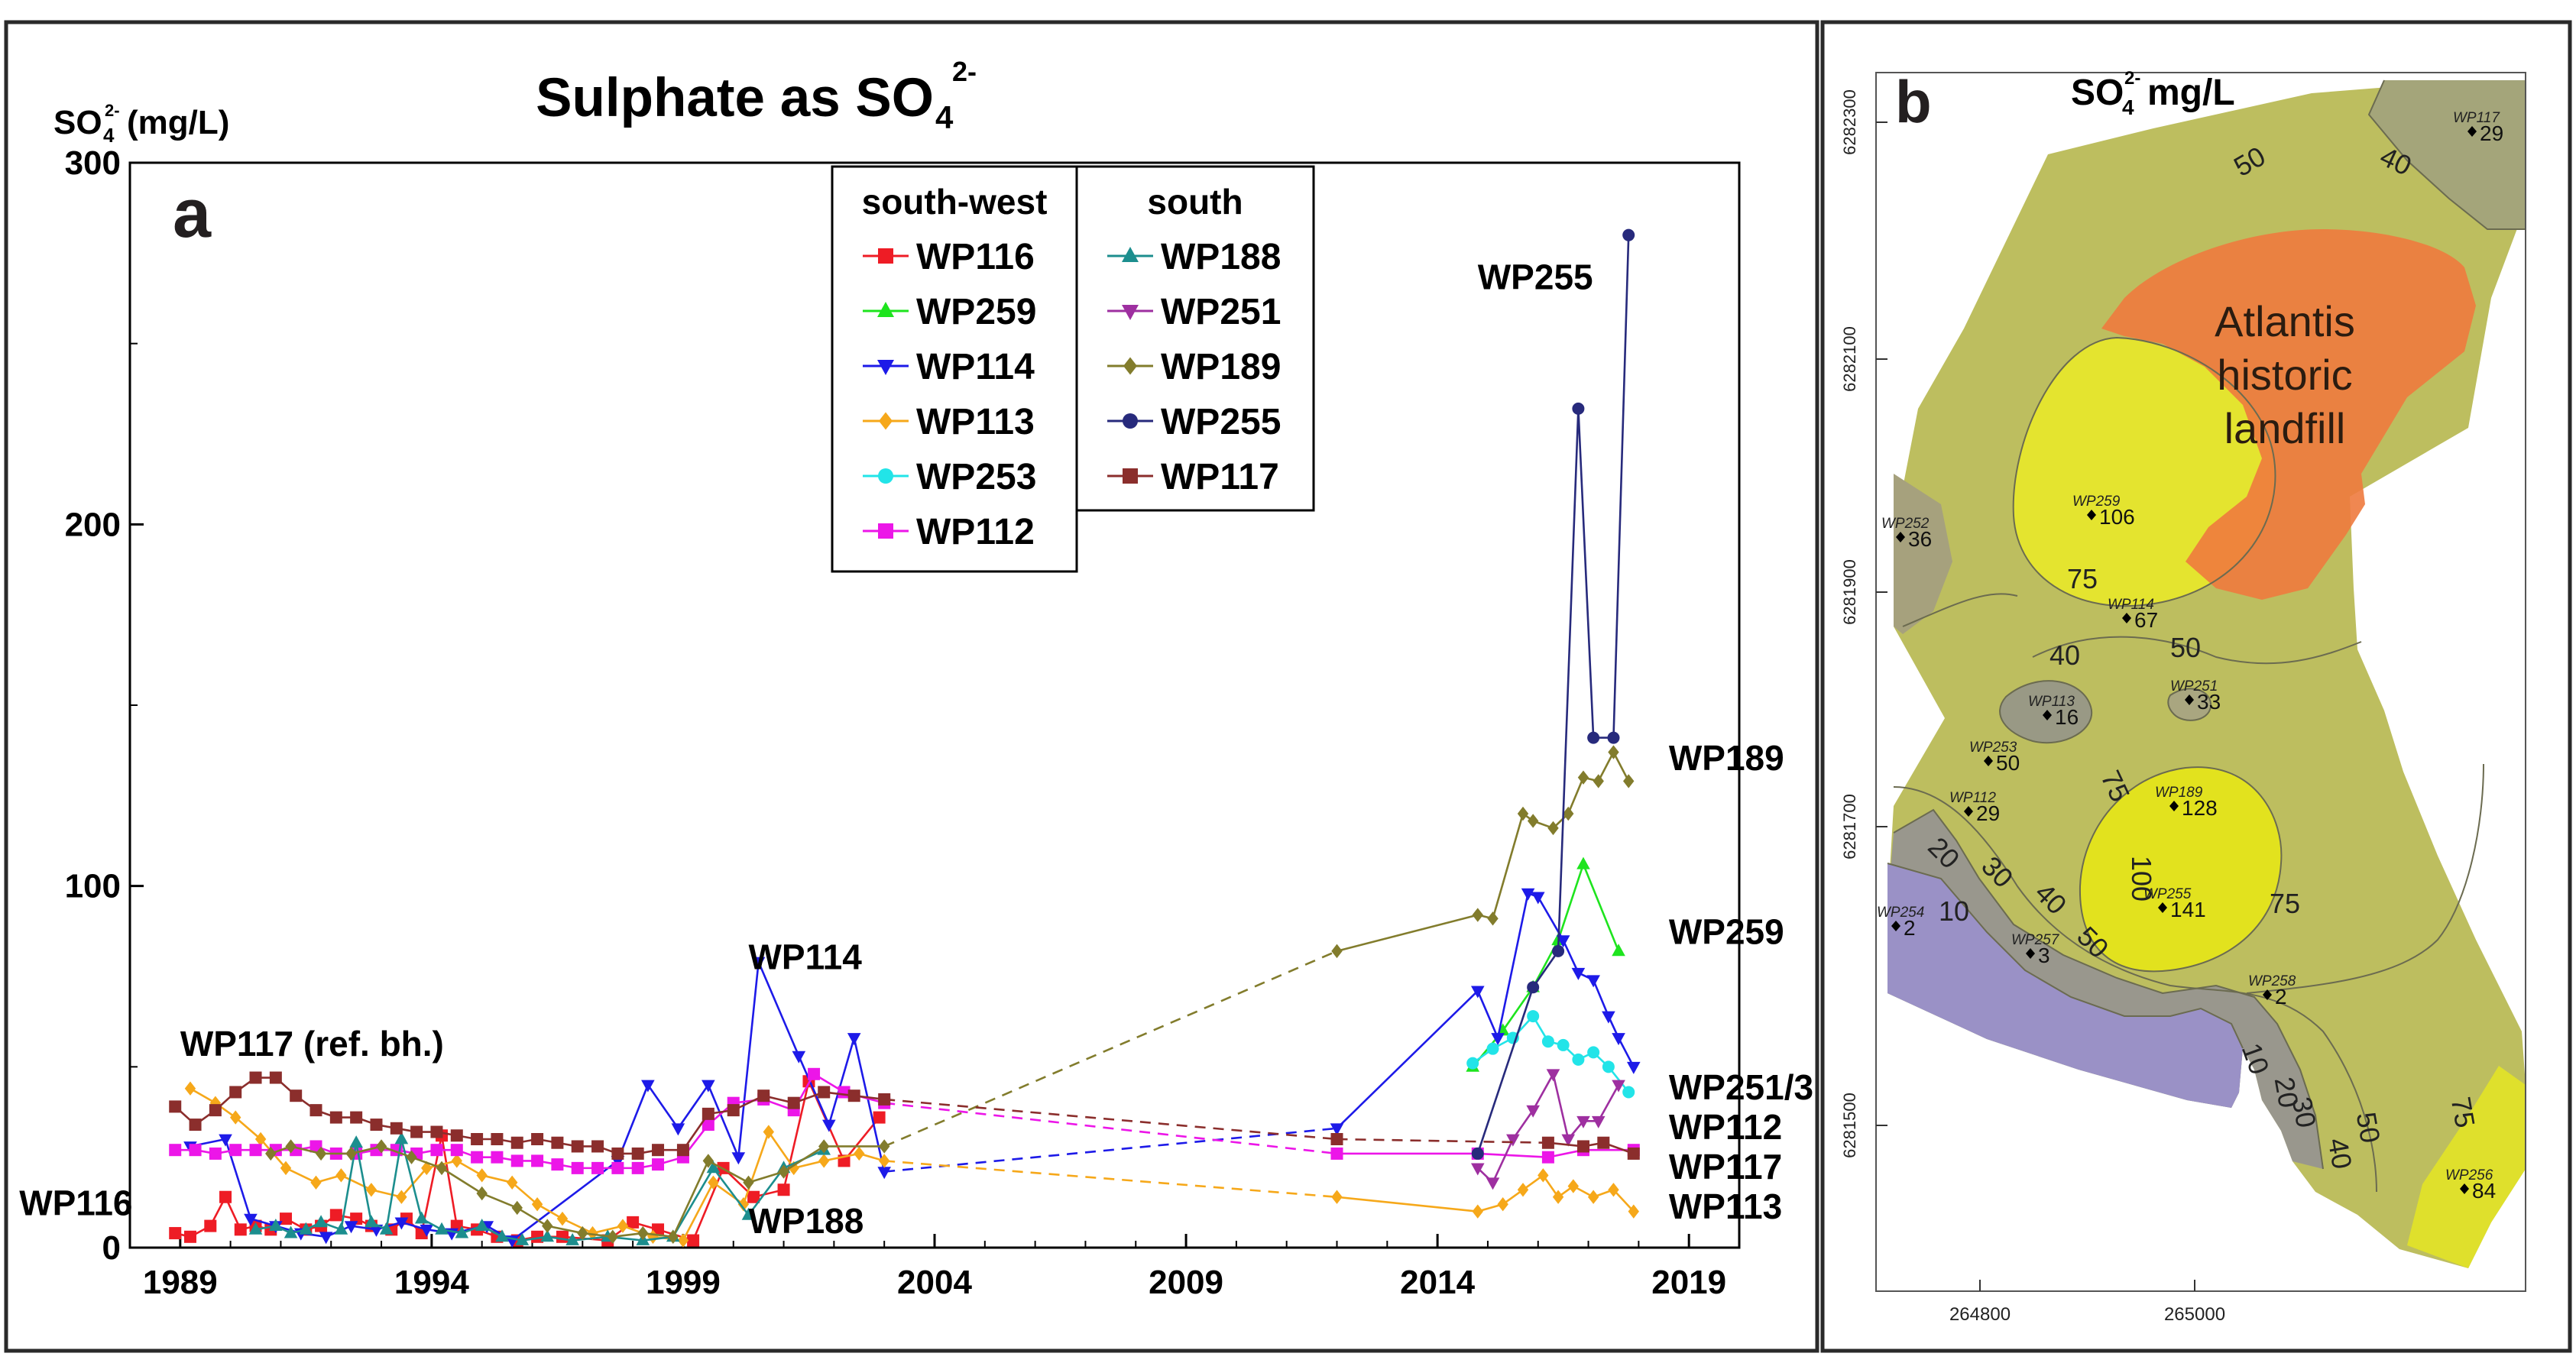 The width and height of the screenshot is (2576, 1363). Describe the element at coordinates (93, 163) in the screenshot. I see `y-tick-label: 300` at that location.